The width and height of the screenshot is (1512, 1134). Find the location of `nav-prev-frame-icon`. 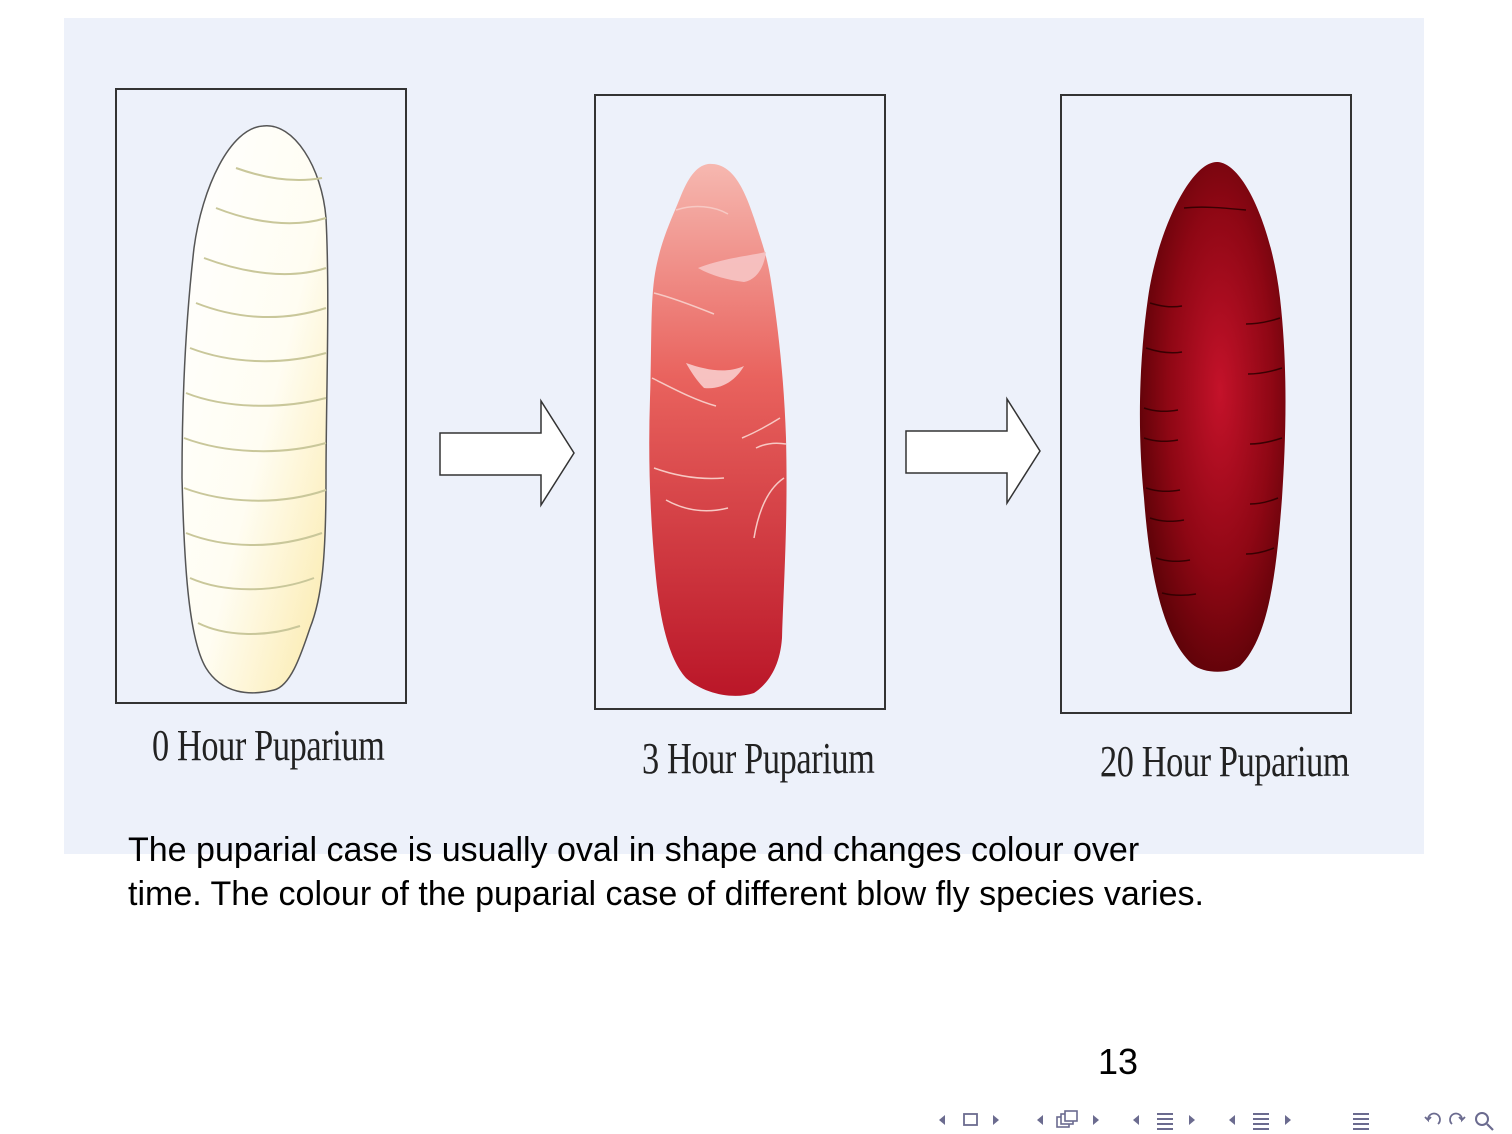

nav-prev-frame-icon is located at coordinates (942, 1120).